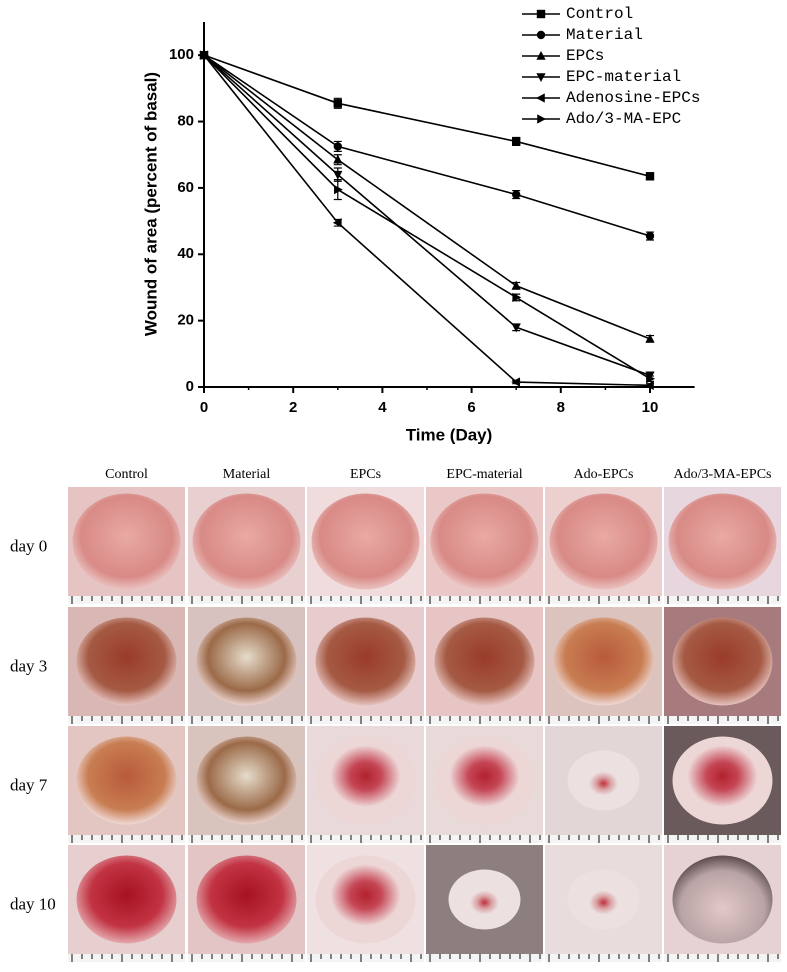 The height and width of the screenshot is (972, 787). Describe the element at coordinates (599, 14) in the screenshot. I see `legend-label: Control` at that location.